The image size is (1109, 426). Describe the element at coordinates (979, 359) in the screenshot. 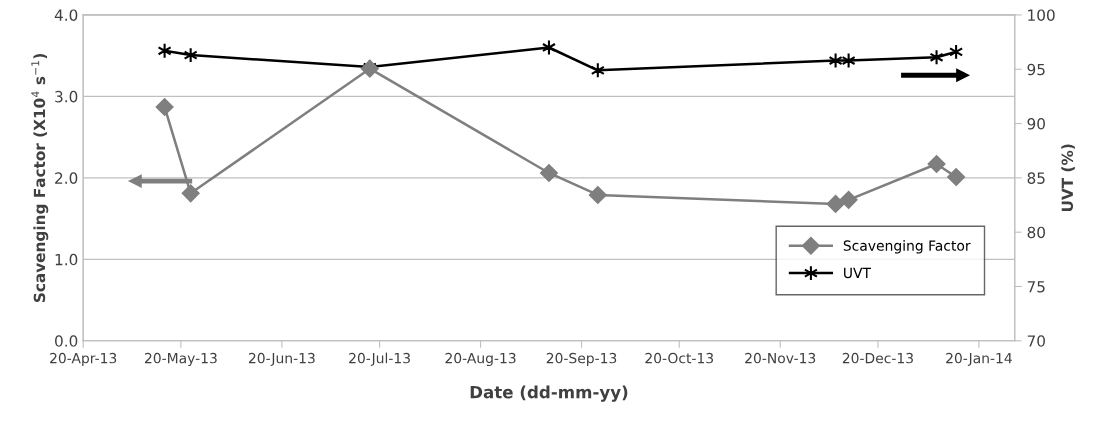

I see `x-tick-label: 20-Jan-14` at that location.